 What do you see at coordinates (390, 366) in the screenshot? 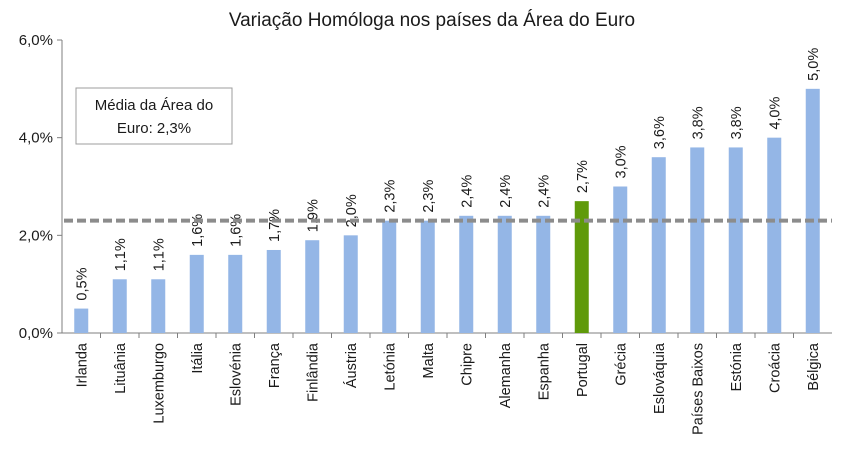
I see `category-label: Letónia` at bounding box center [390, 366].